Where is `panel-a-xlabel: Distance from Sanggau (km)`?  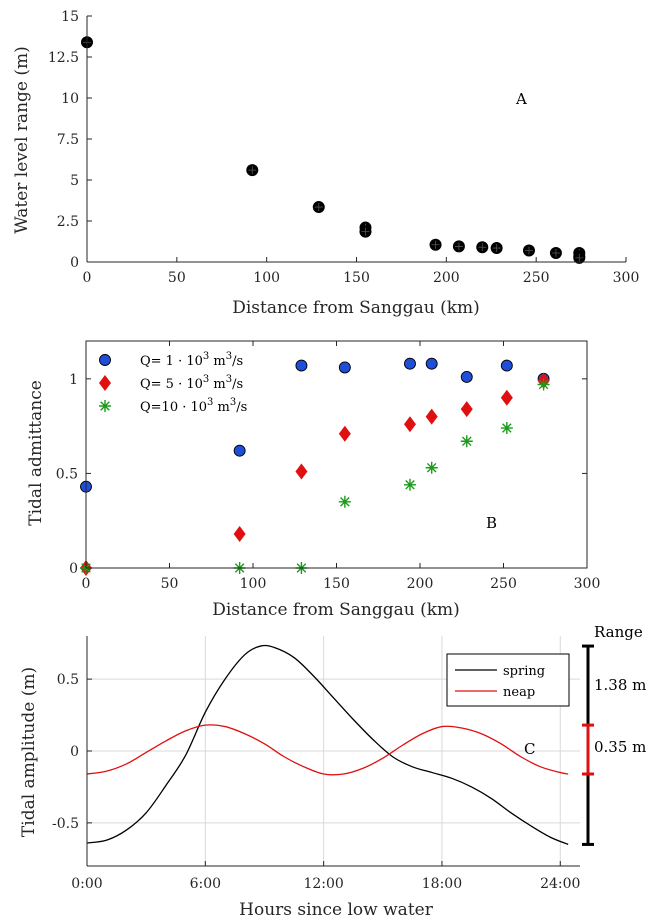 panel-a-xlabel: Distance from Sanggau (km) is located at coordinates (356, 308).